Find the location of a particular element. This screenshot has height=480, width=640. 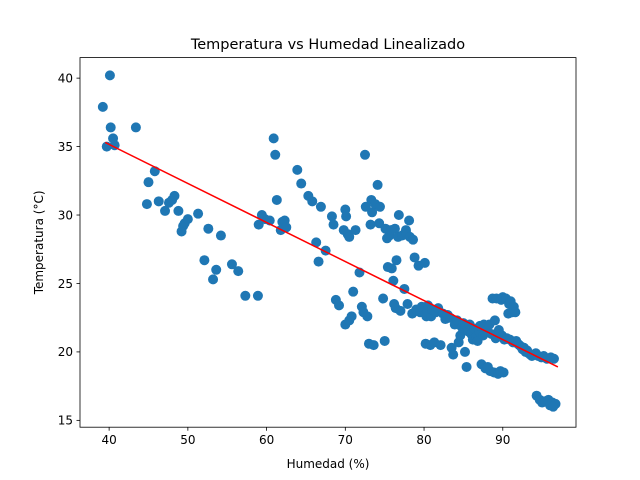

y-tick-label: 15 is located at coordinates (65, 421).